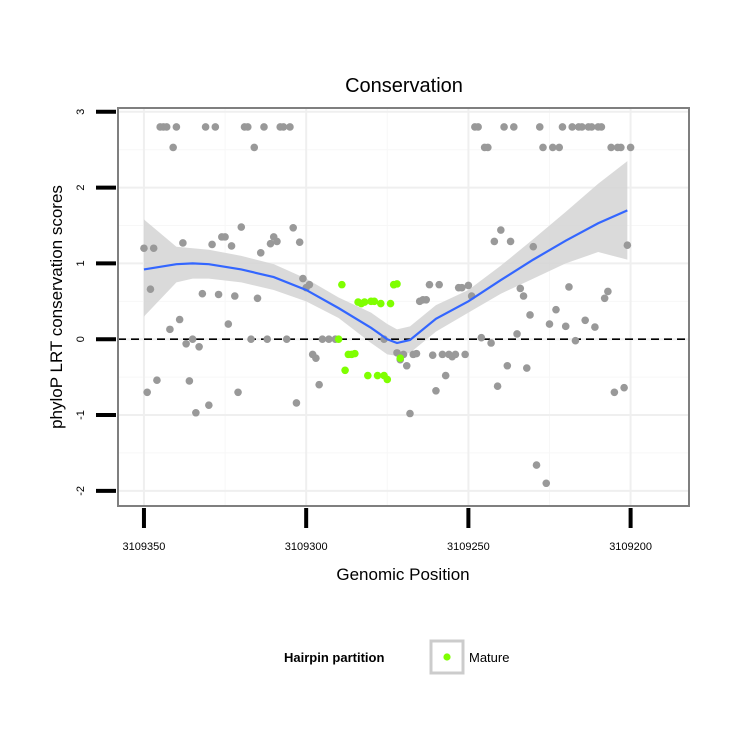 Image resolution: width=750 pixels, height=750 pixels. I want to click on chart-title: Conservation, so click(404, 86).